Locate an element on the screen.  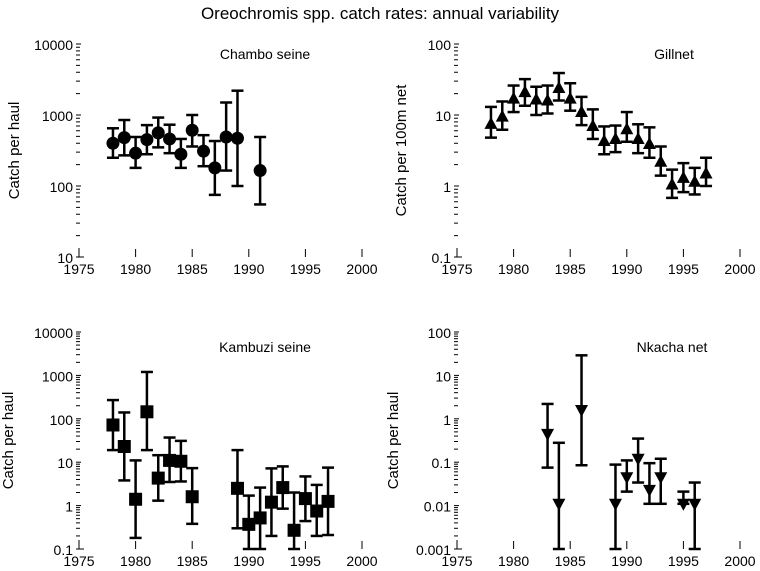
y-tick-label: 1000 is located at coordinates (57, 116).